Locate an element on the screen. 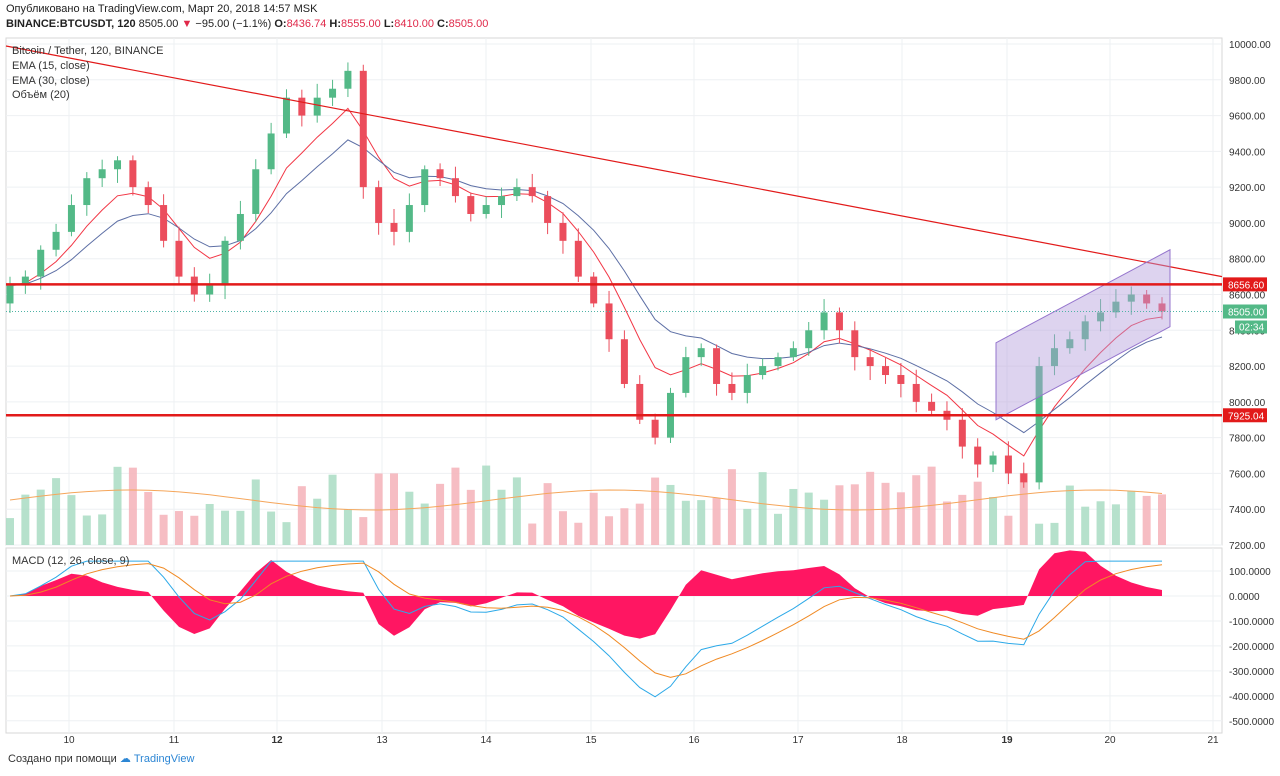 The height and width of the screenshot is (776, 1280). macd-tick-label: 100.0000 is located at coordinates (1250, 572).